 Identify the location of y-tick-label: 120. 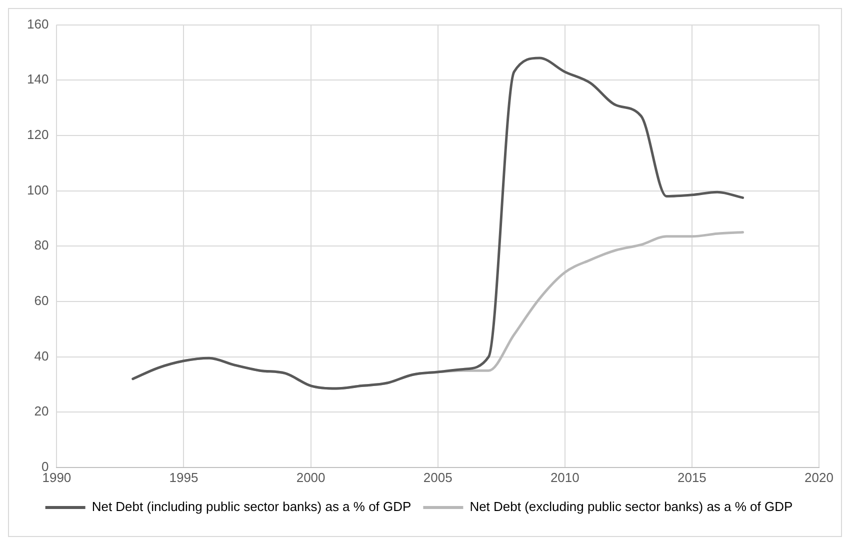
(37, 134).